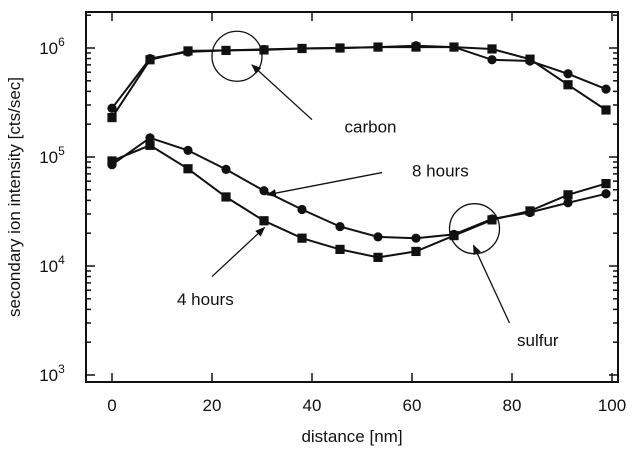  What do you see at coordinates (512, 405) in the screenshot?
I see `x-tick-label: 80` at bounding box center [512, 405].